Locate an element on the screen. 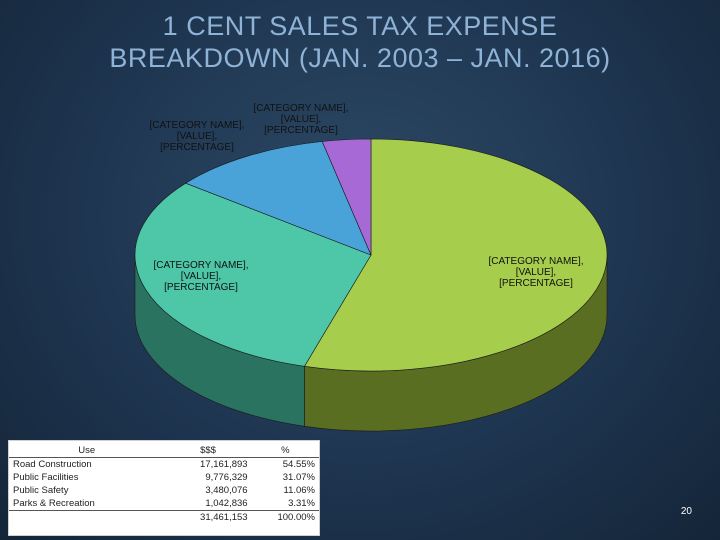 This screenshot has height=540, width=720. pie-slice-public-facilities is located at coordinates (253, 274).